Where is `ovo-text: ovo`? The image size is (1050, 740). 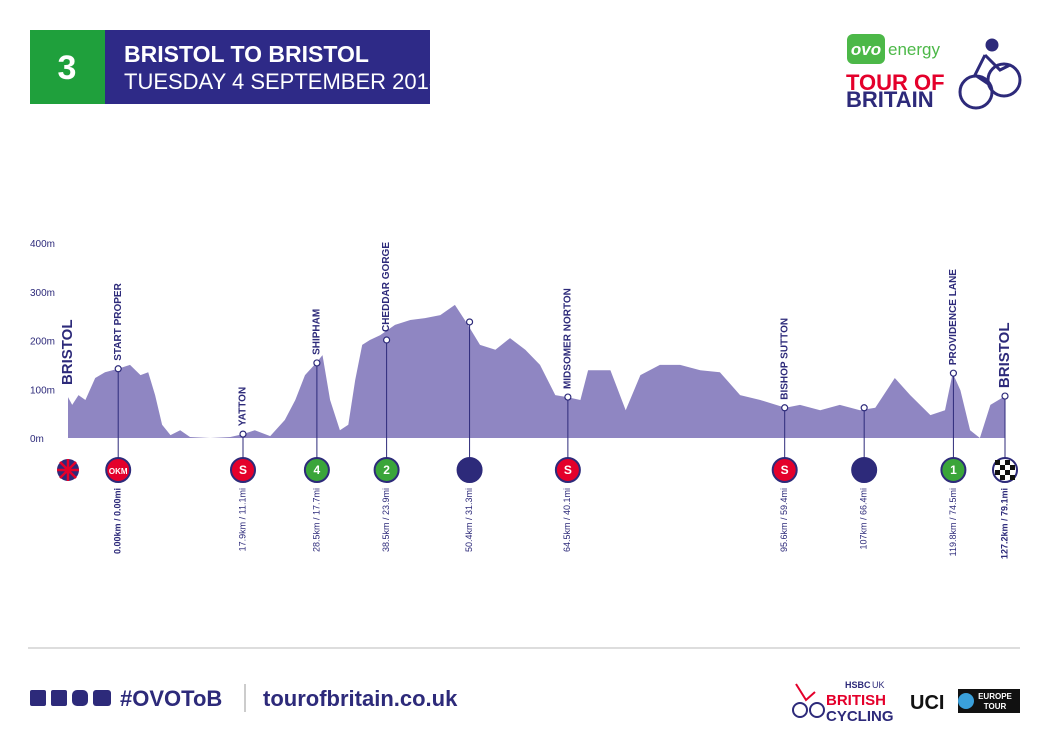 ovo-text: ovo is located at coordinates (866, 49).